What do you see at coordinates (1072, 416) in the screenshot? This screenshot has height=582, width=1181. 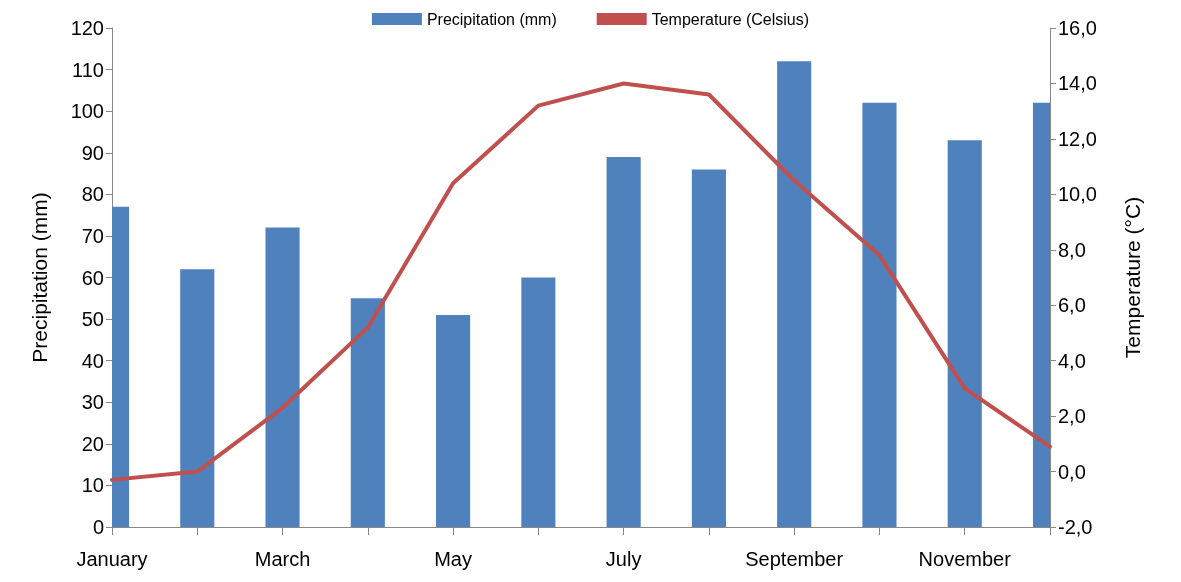 I see `y2-tick-label: 2,0` at bounding box center [1072, 416].